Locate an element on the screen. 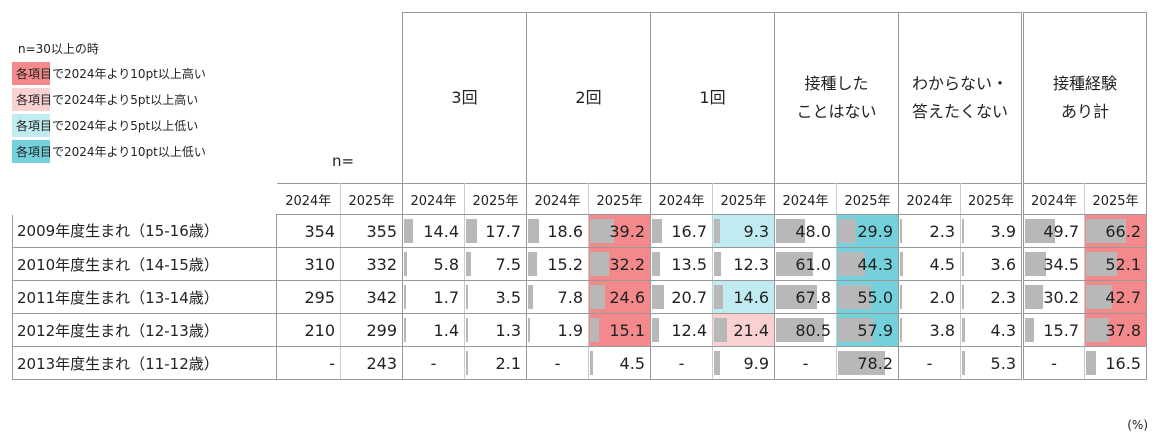  value-label: 37.8 is located at coordinates (1123, 330).